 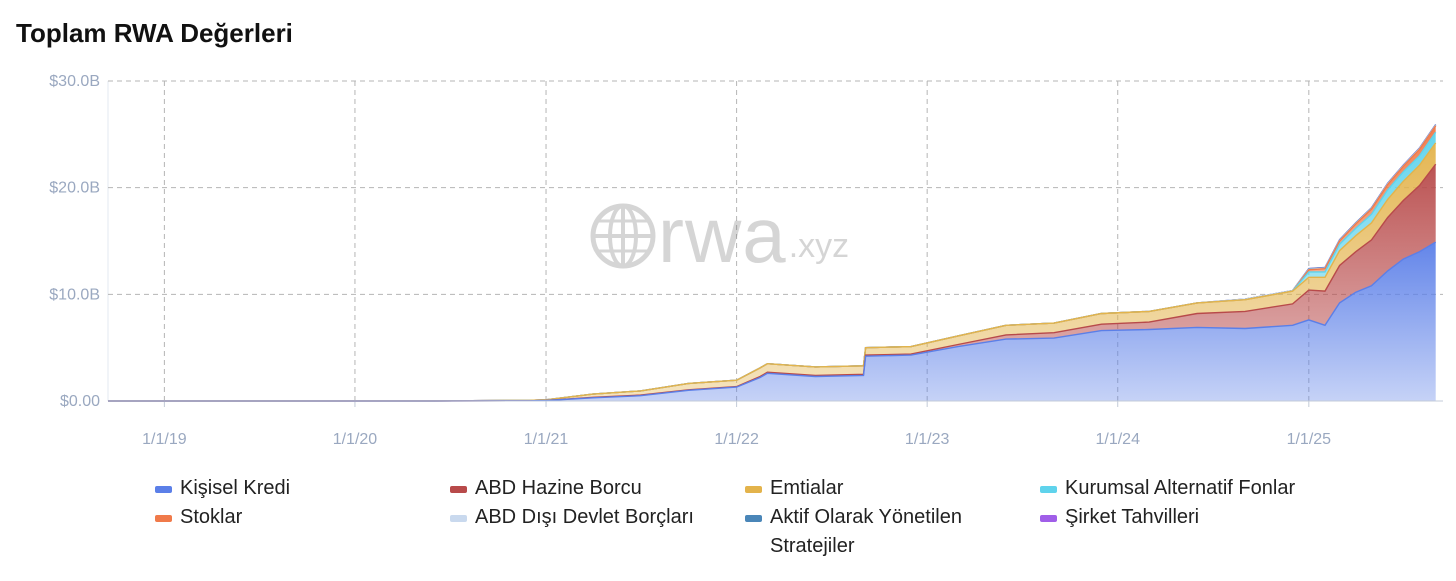 I want to click on legend-label: Emtialar, so click(x=807, y=488).